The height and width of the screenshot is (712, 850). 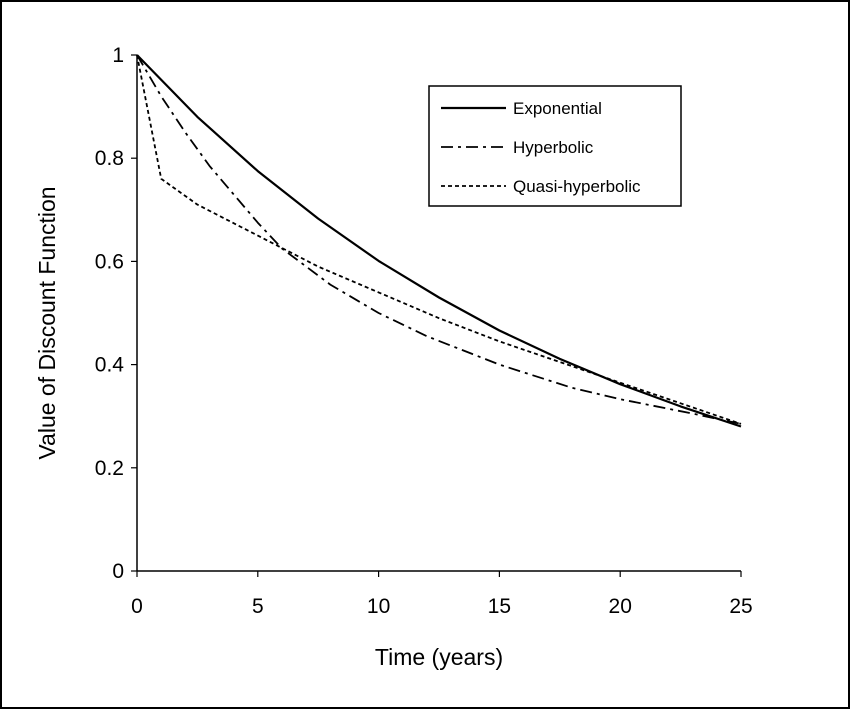 What do you see at coordinates (499, 606) in the screenshot?
I see `x-tick-label: 15` at bounding box center [499, 606].